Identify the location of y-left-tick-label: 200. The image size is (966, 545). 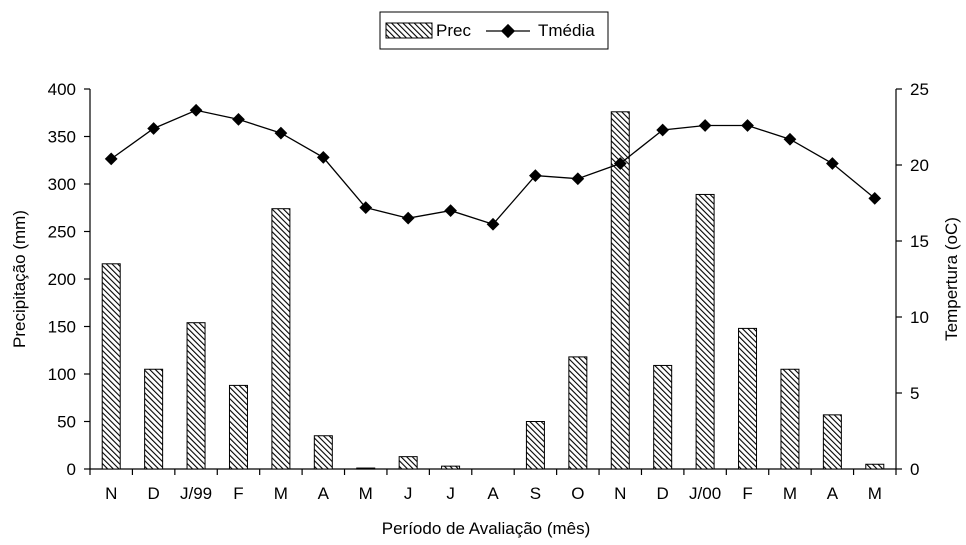
(62, 279).